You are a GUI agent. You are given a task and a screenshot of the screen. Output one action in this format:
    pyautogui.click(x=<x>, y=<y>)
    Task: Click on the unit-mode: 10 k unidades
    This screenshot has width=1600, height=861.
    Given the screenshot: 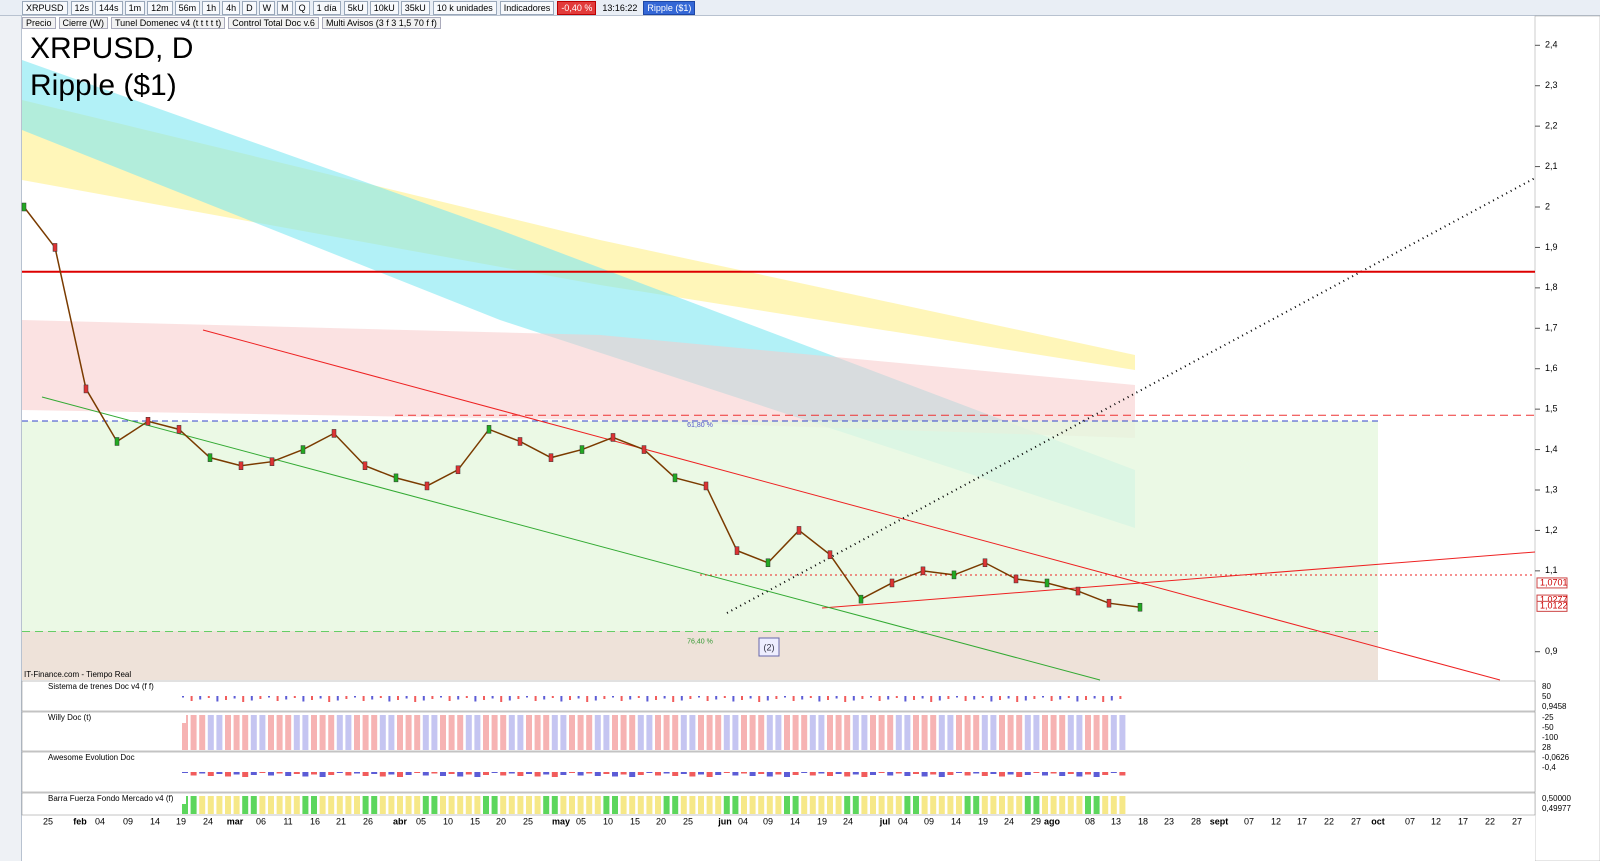 What is the action you would take?
    pyautogui.click(x=464, y=7)
    